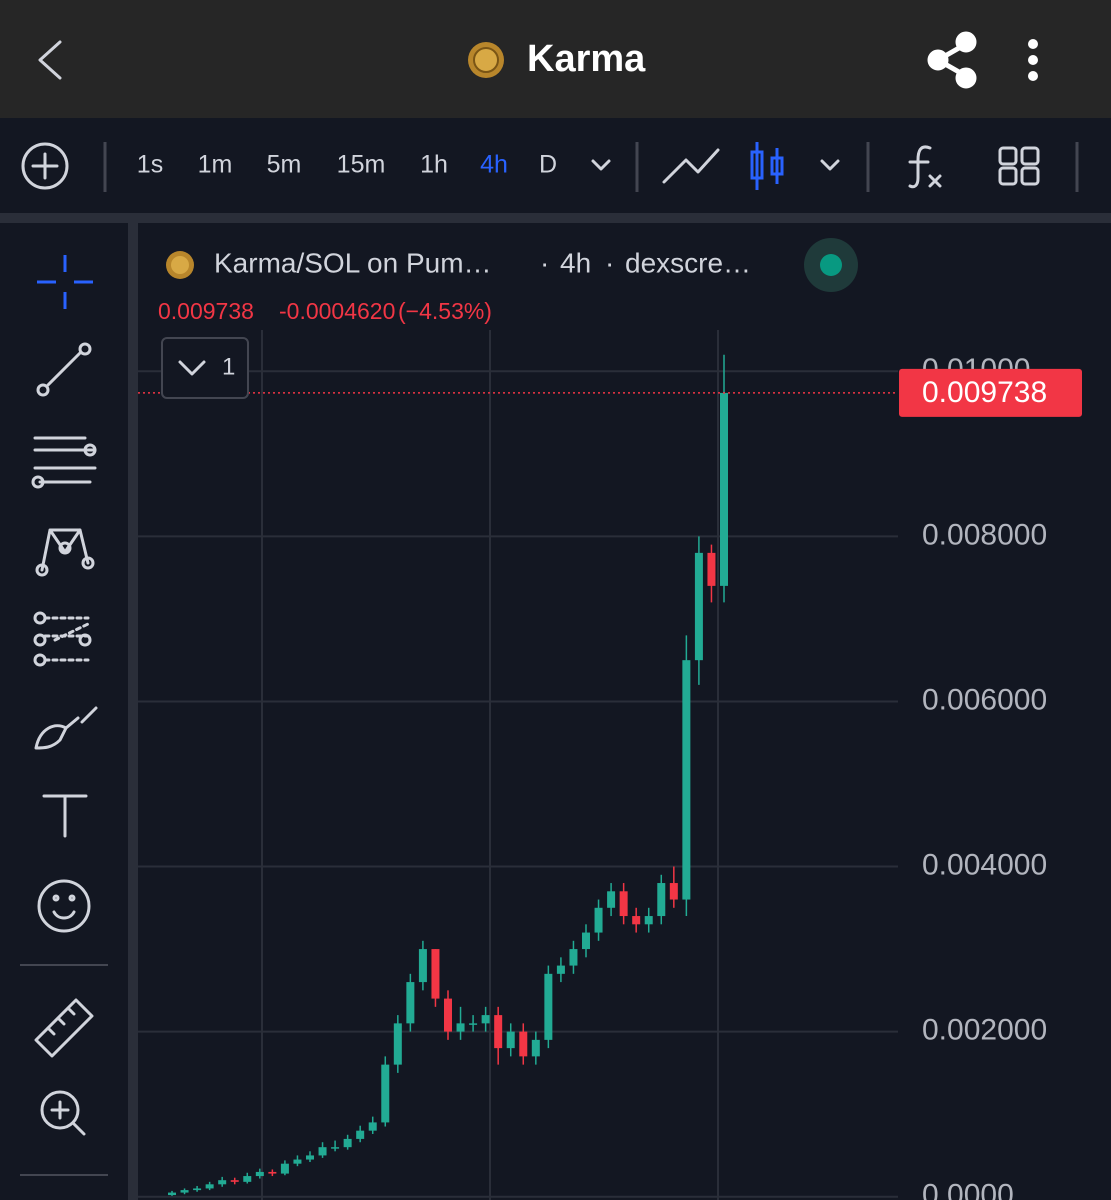  Describe the element at coordinates (63, 1113) in the screenshot. I see `zoom-tool` at that location.